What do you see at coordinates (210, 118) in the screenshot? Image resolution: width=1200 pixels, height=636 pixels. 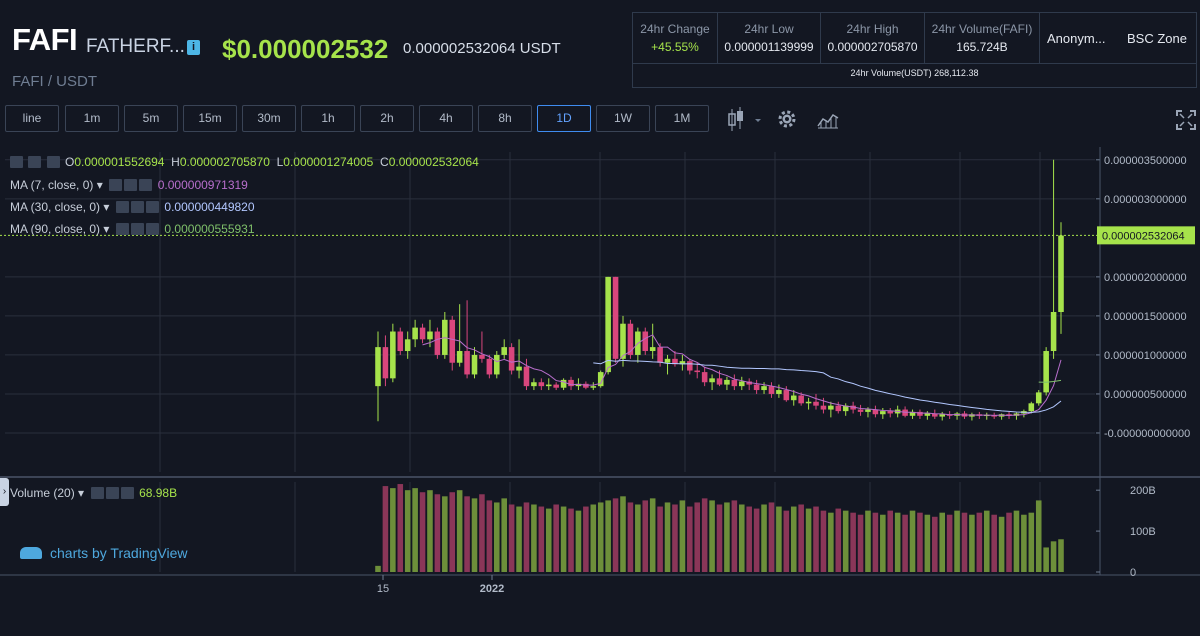 I see `timeframe-15m: 15m` at bounding box center [210, 118].